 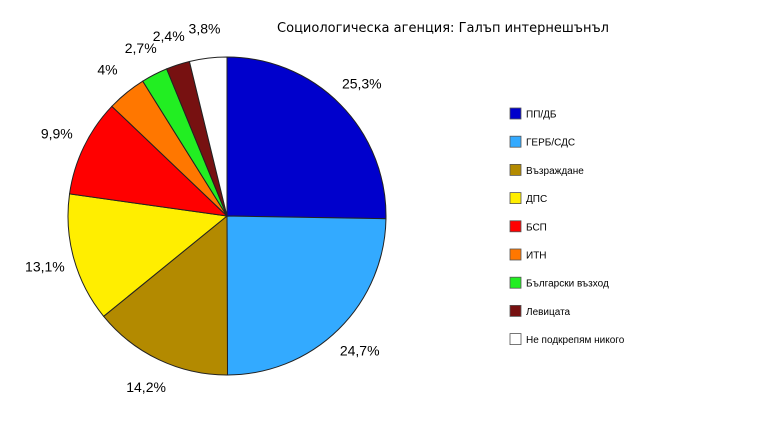 I want to click on slice-value-label: 9,9%, so click(x=57, y=134).